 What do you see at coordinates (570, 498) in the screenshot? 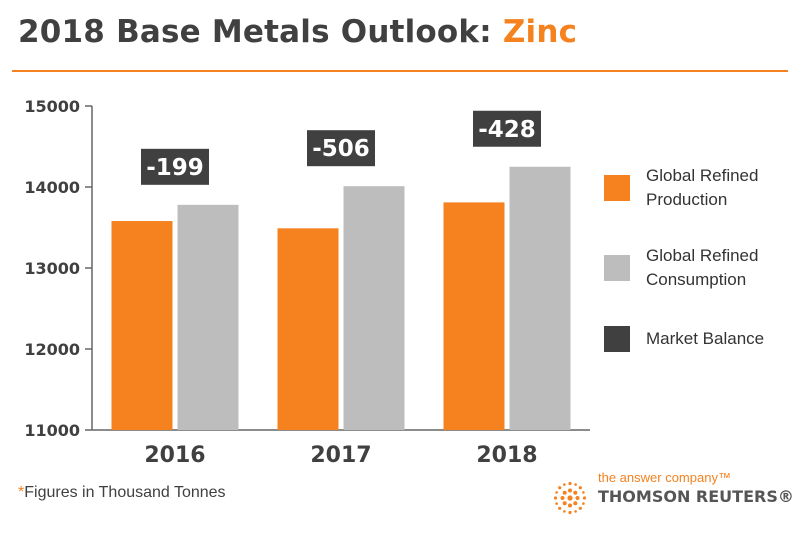
I see `thomson-reuters-dots-logo-icon` at bounding box center [570, 498].